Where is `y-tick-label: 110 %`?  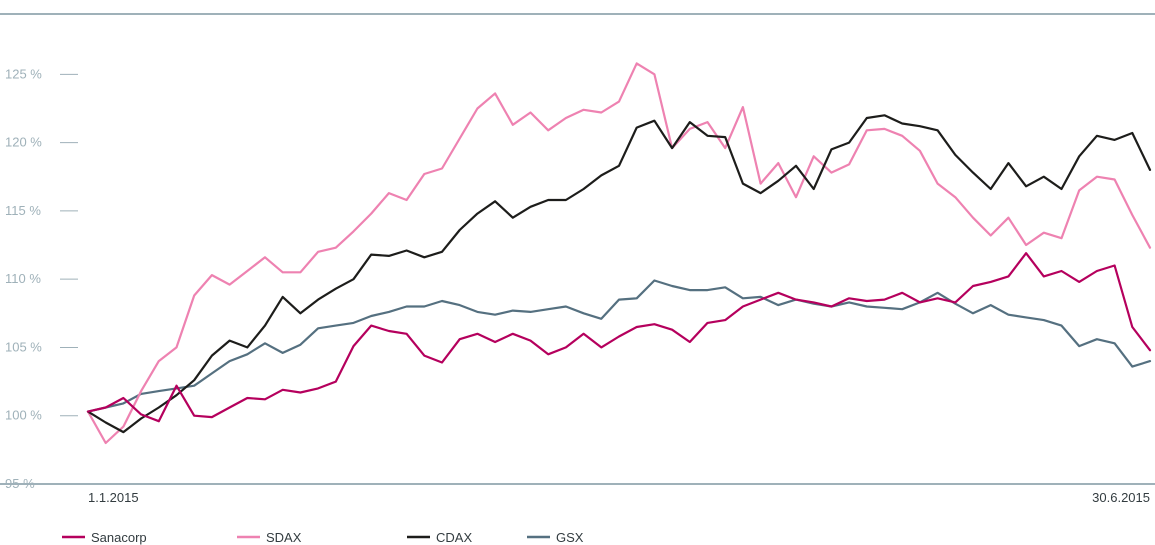
y-tick-label: 110 % is located at coordinates (23, 278).